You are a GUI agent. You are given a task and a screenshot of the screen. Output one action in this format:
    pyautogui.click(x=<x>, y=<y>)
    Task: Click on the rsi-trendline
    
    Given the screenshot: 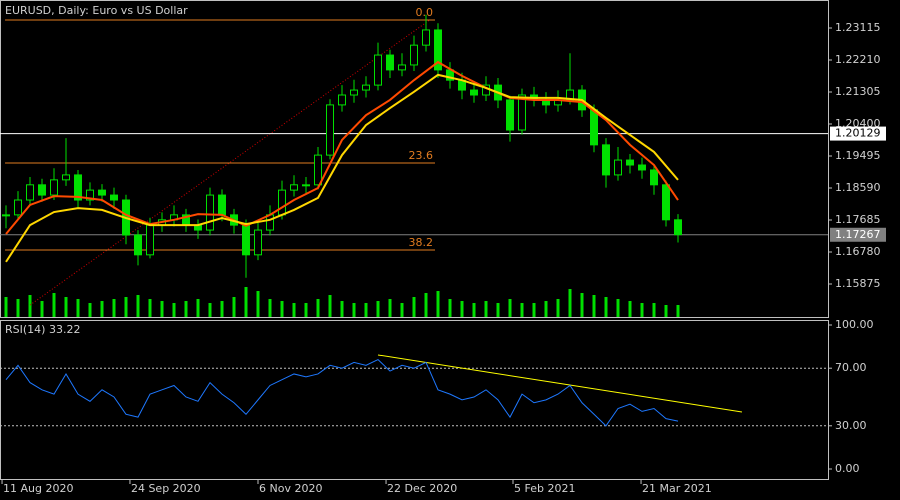 What is the action you would take?
    pyautogui.click(x=560, y=383)
    